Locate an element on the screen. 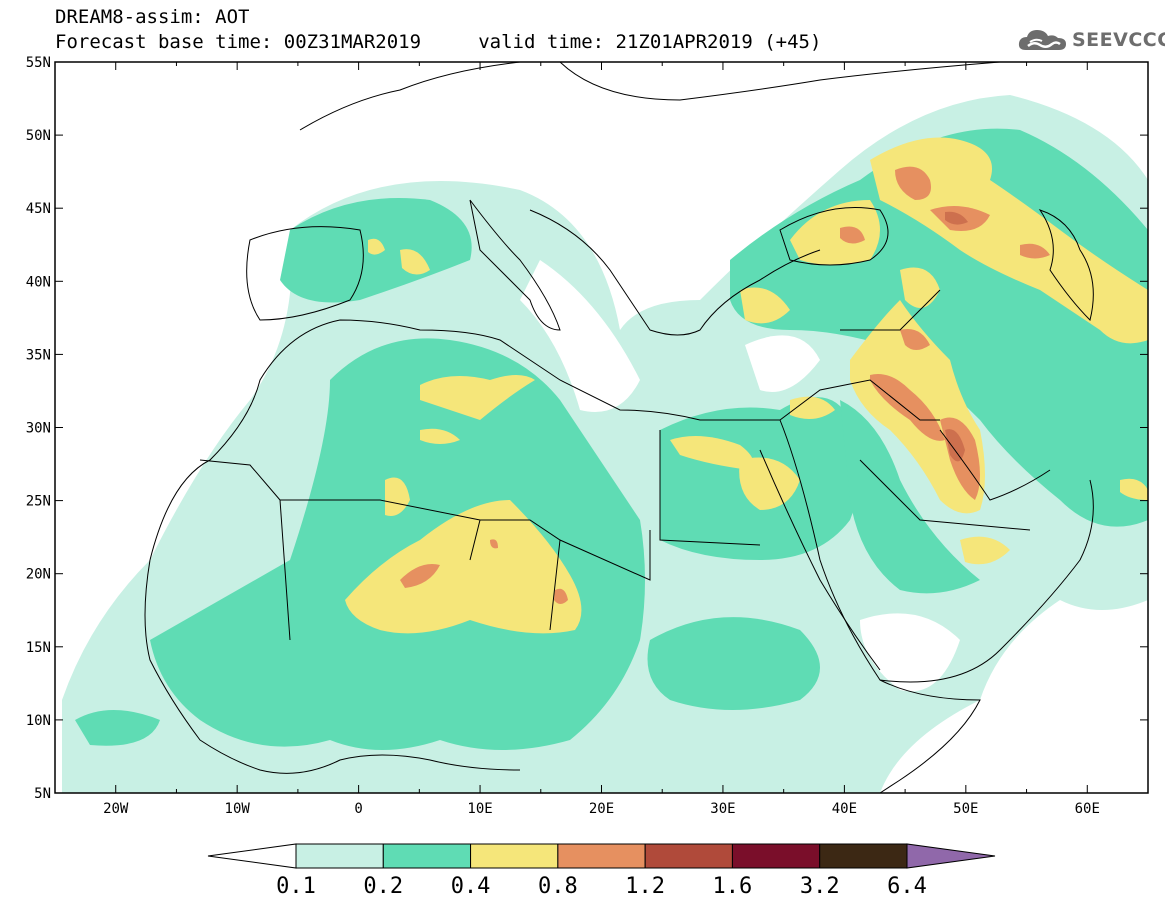  colorbar-label: 1.2 is located at coordinates (645, 886).